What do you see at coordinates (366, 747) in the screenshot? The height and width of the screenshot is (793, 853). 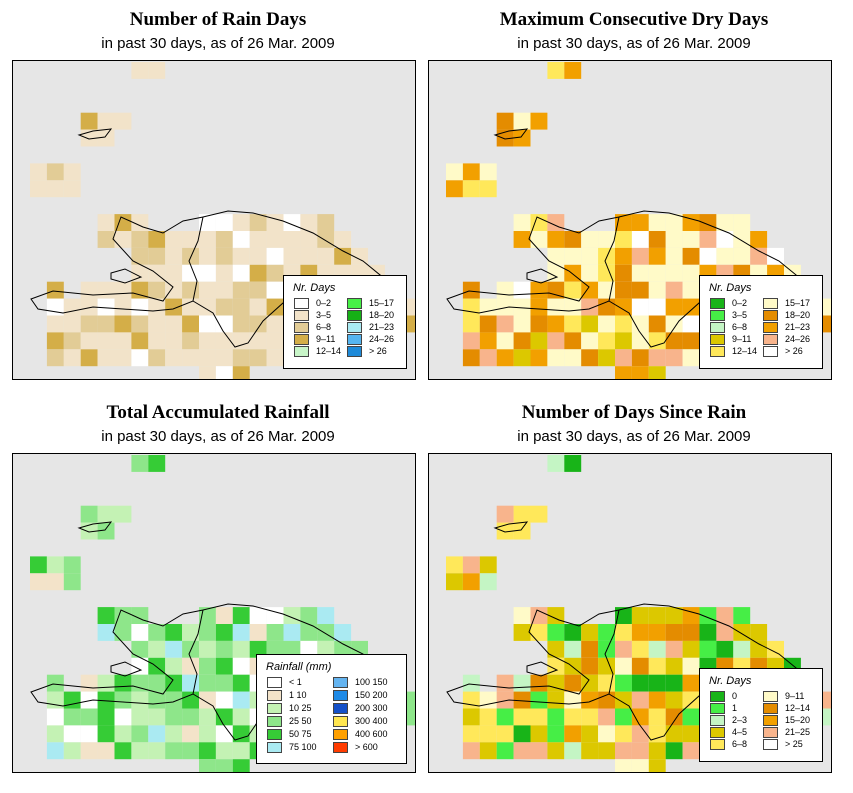 I see `legend-label: > 600` at bounding box center [366, 747].